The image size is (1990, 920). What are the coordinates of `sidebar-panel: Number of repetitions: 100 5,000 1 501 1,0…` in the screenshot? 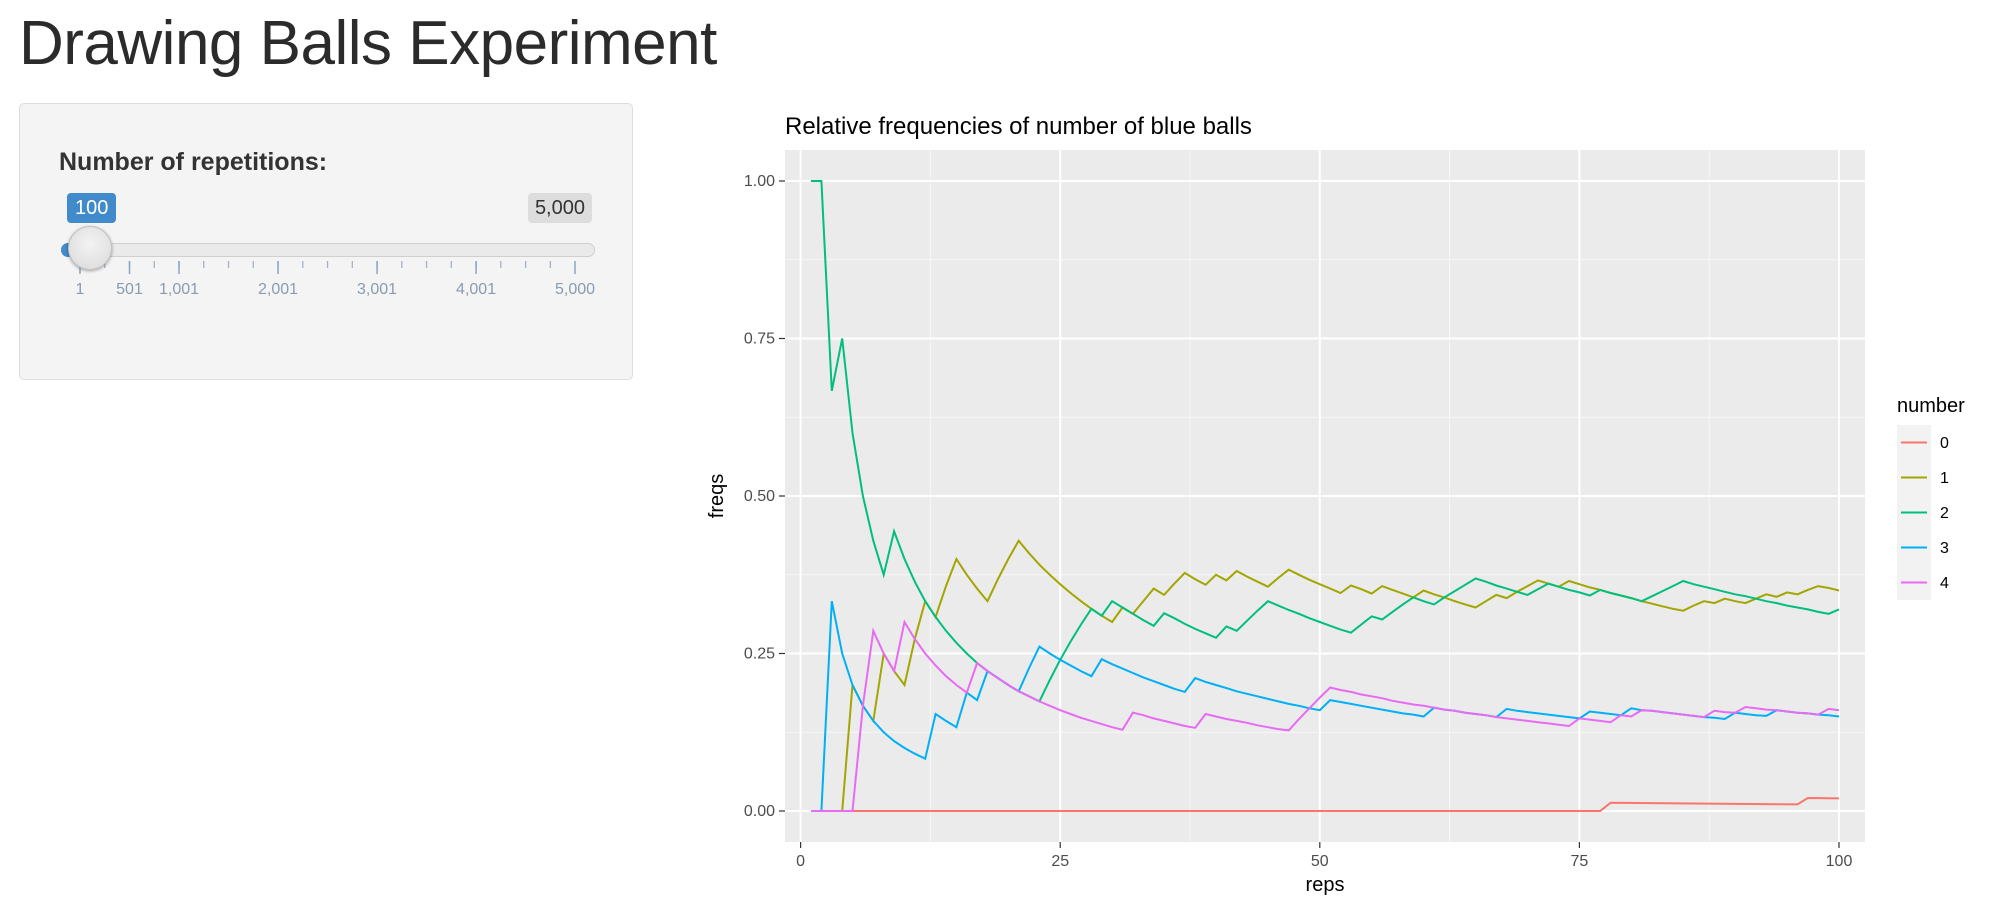 It's located at (326, 241).